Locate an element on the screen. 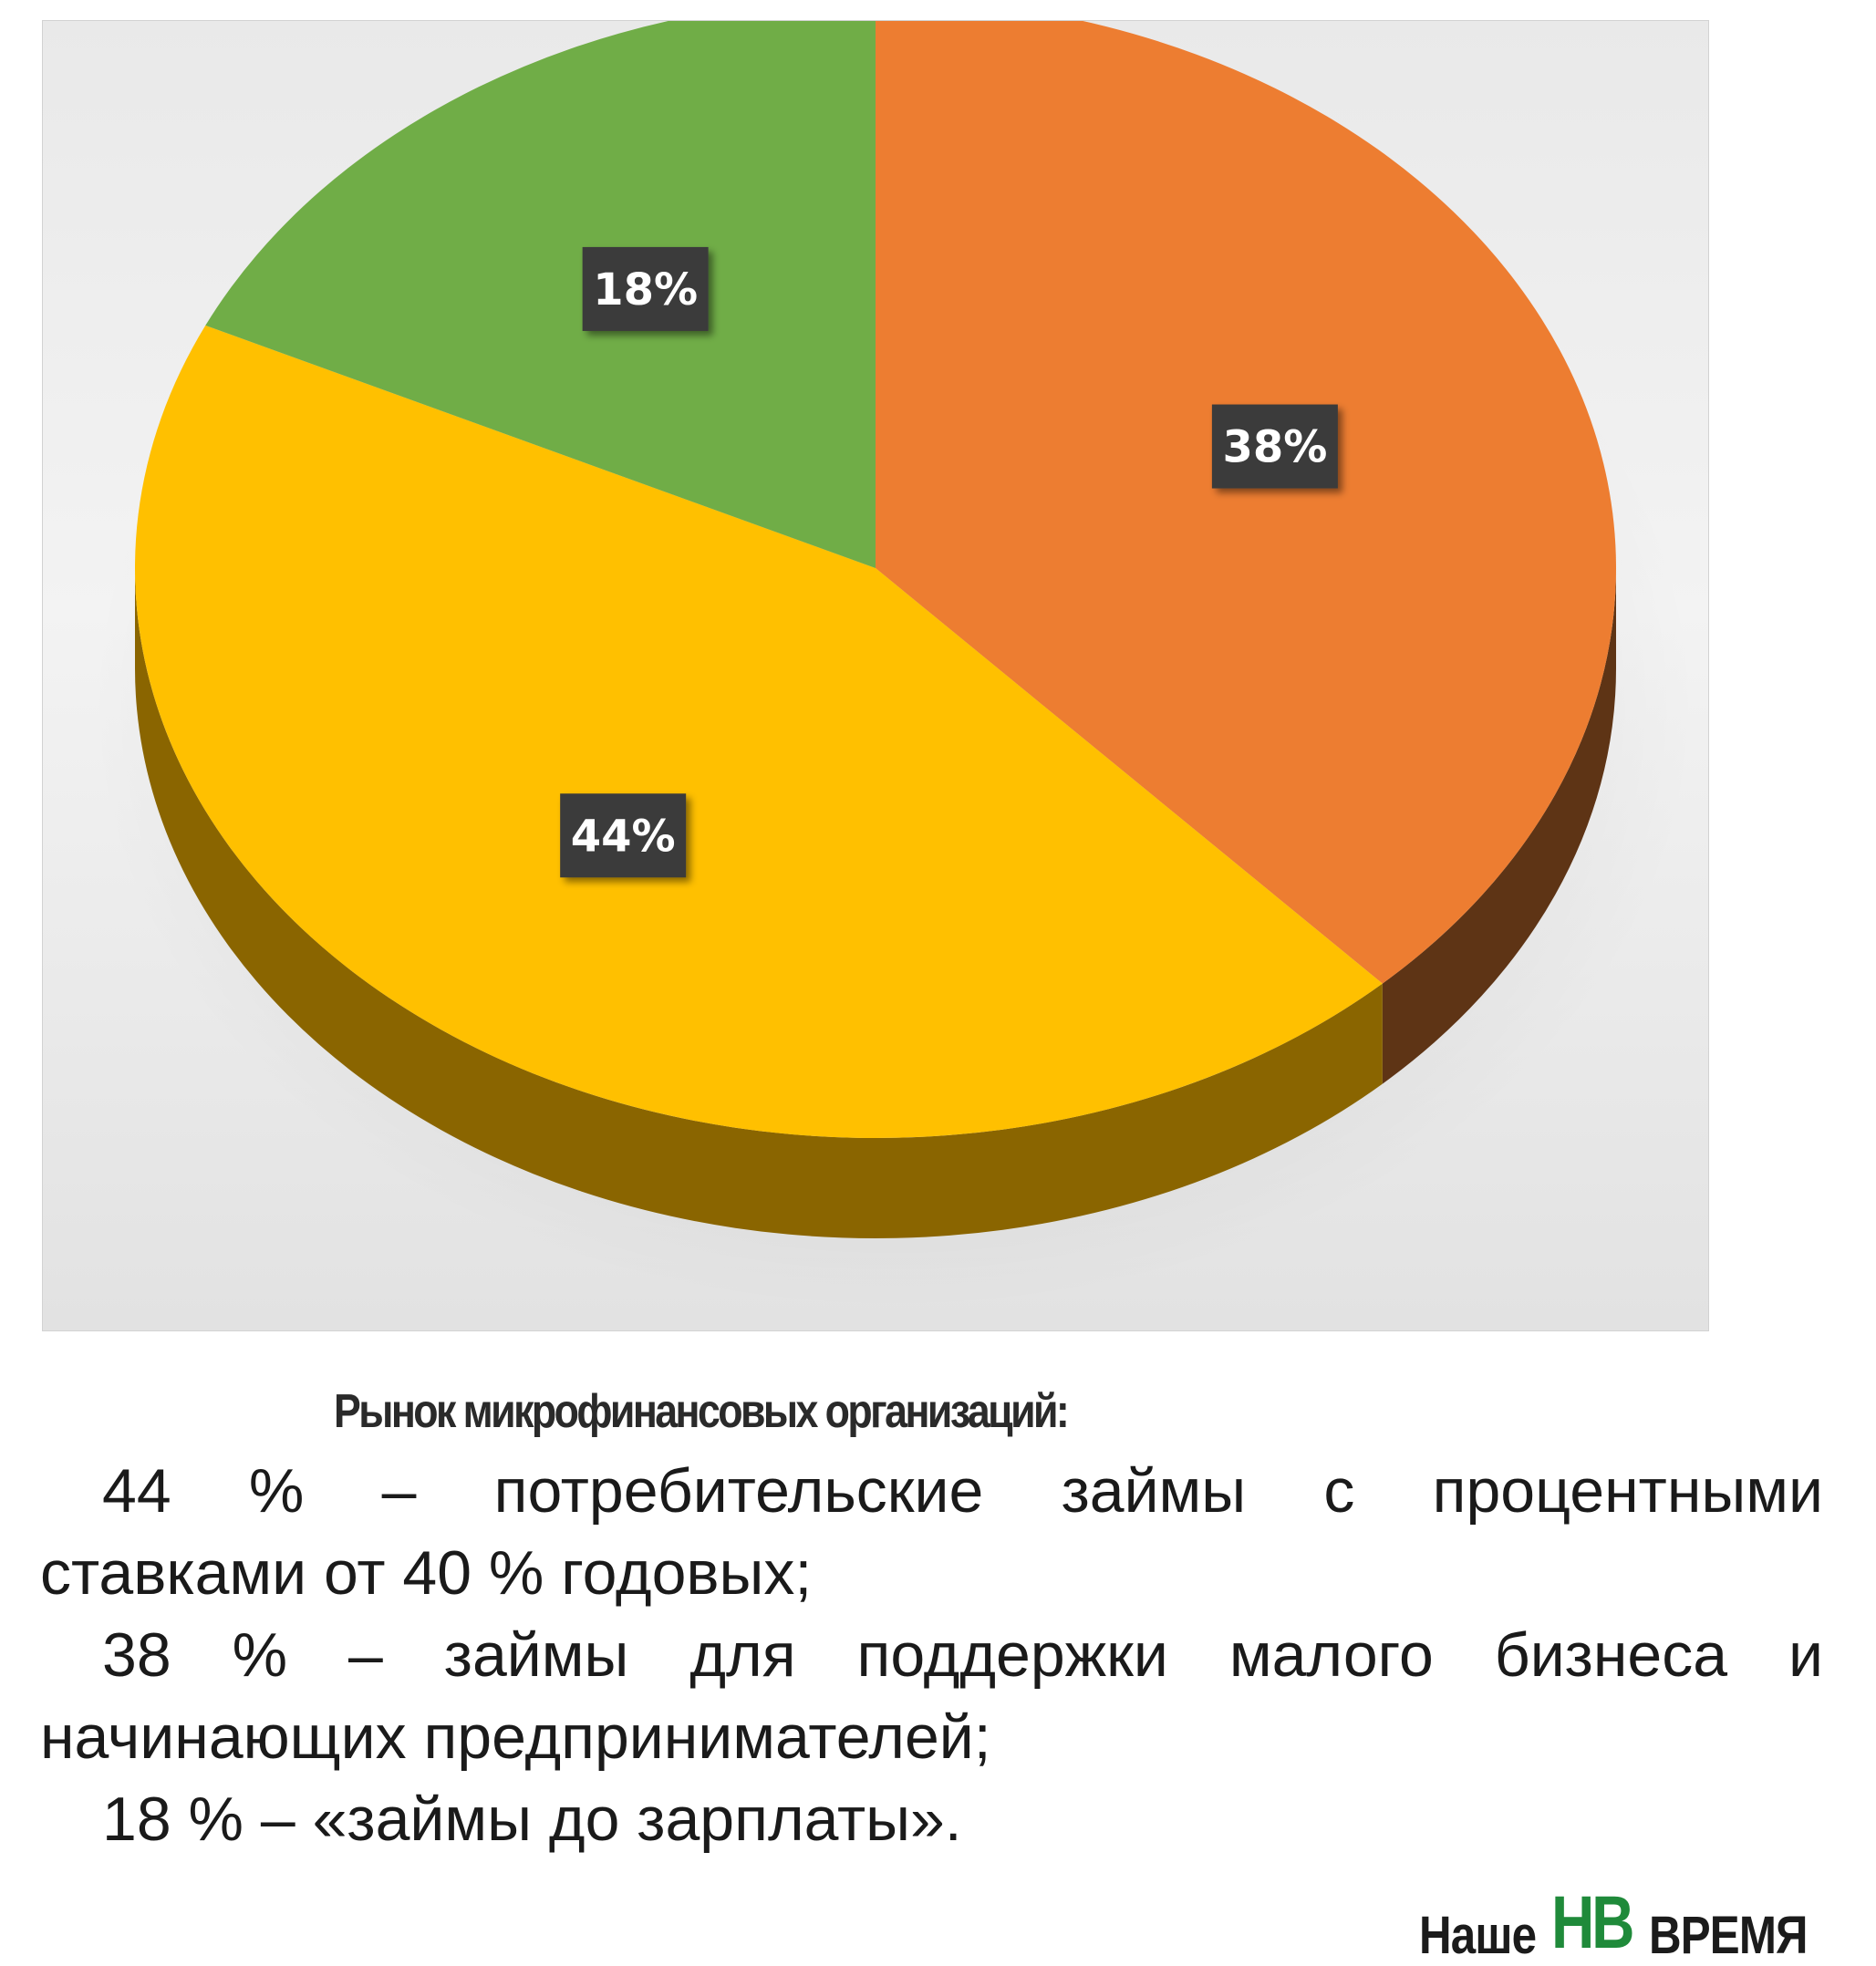 This screenshot has height=1966, width=1876. data-label-38: 38% is located at coordinates (1274, 447).